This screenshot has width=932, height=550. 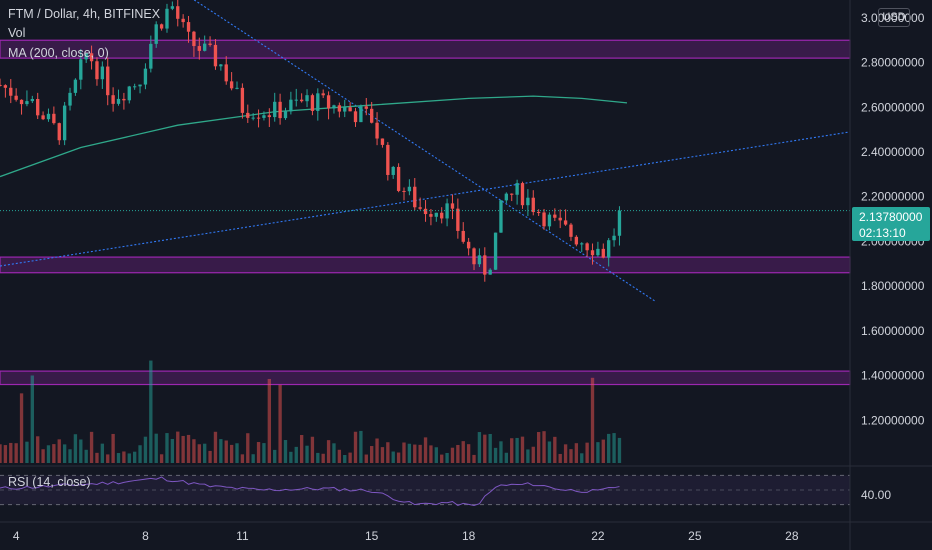 What do you see at coordinates (893, 331) in the screenshot?
I see `price-tick-label: 1.60000000` at bounding box center [893, 331].